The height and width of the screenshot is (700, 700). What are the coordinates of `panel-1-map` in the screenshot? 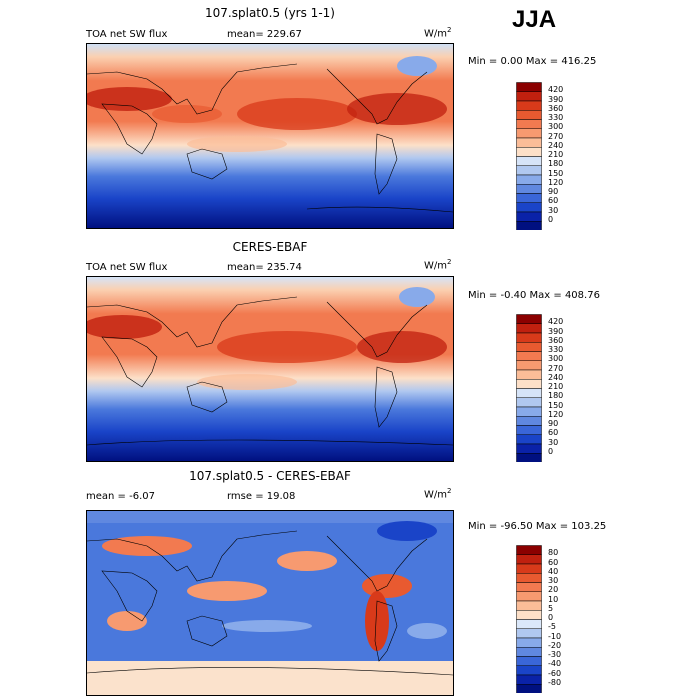 It's located at (270, 136).